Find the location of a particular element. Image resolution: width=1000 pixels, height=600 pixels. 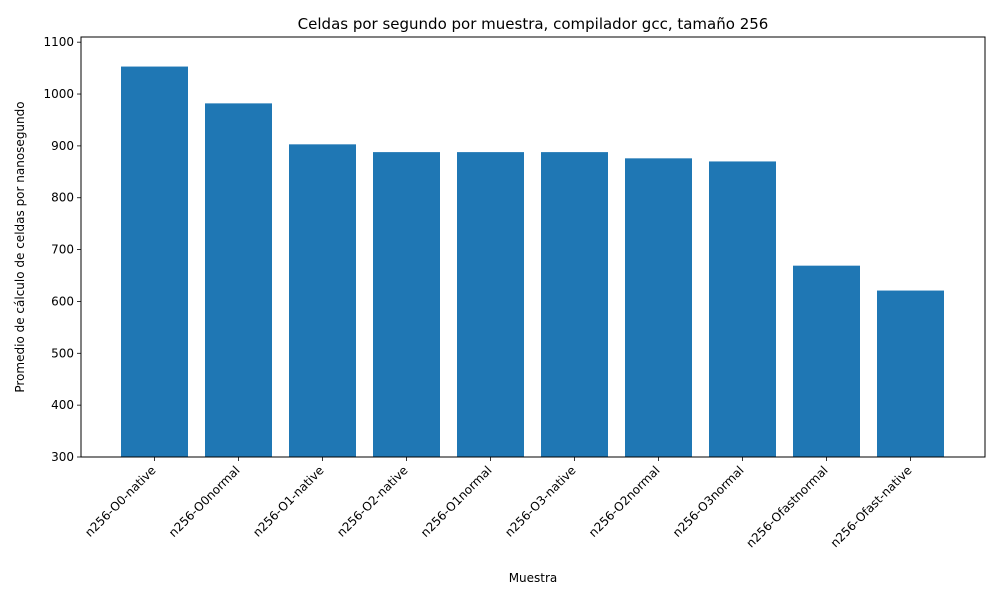

y-tick-label: 900 is located at coordinates (62, 146).